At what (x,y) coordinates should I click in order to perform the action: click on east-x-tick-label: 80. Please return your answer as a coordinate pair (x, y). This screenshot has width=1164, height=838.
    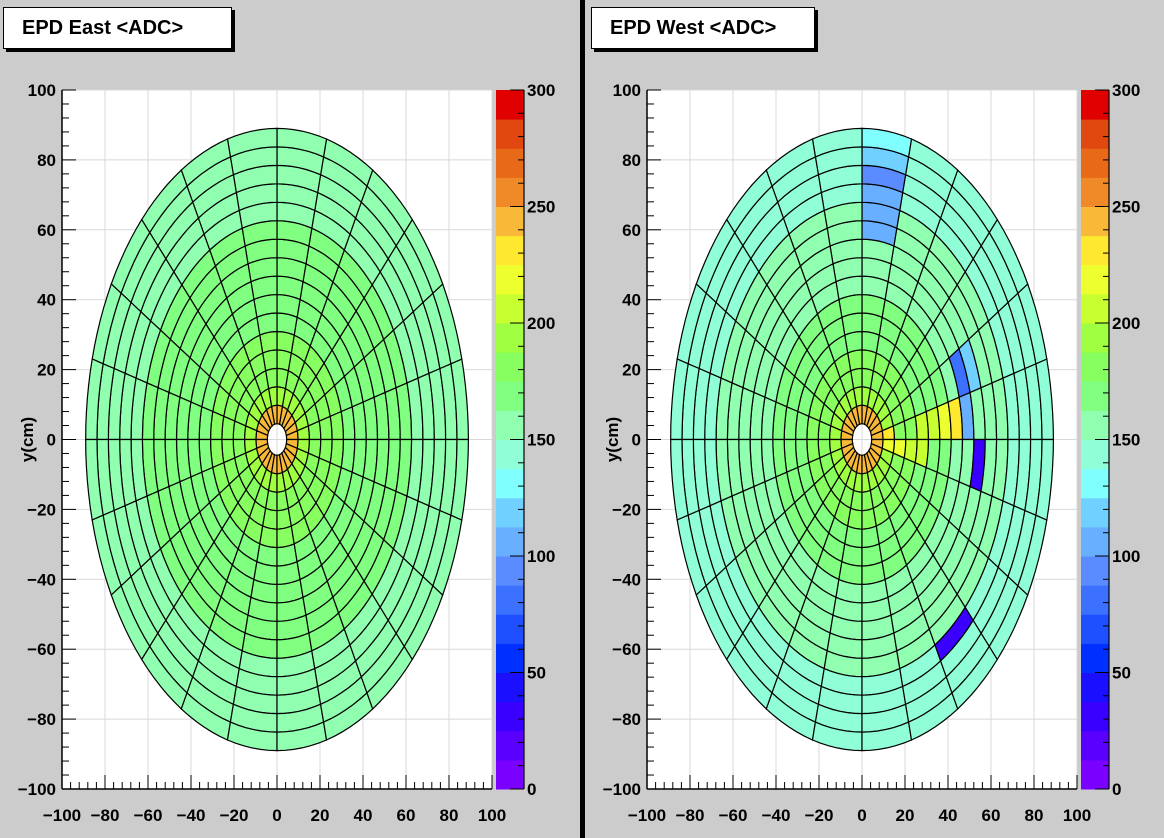
    Looking at the image, I should click on (449, 815).